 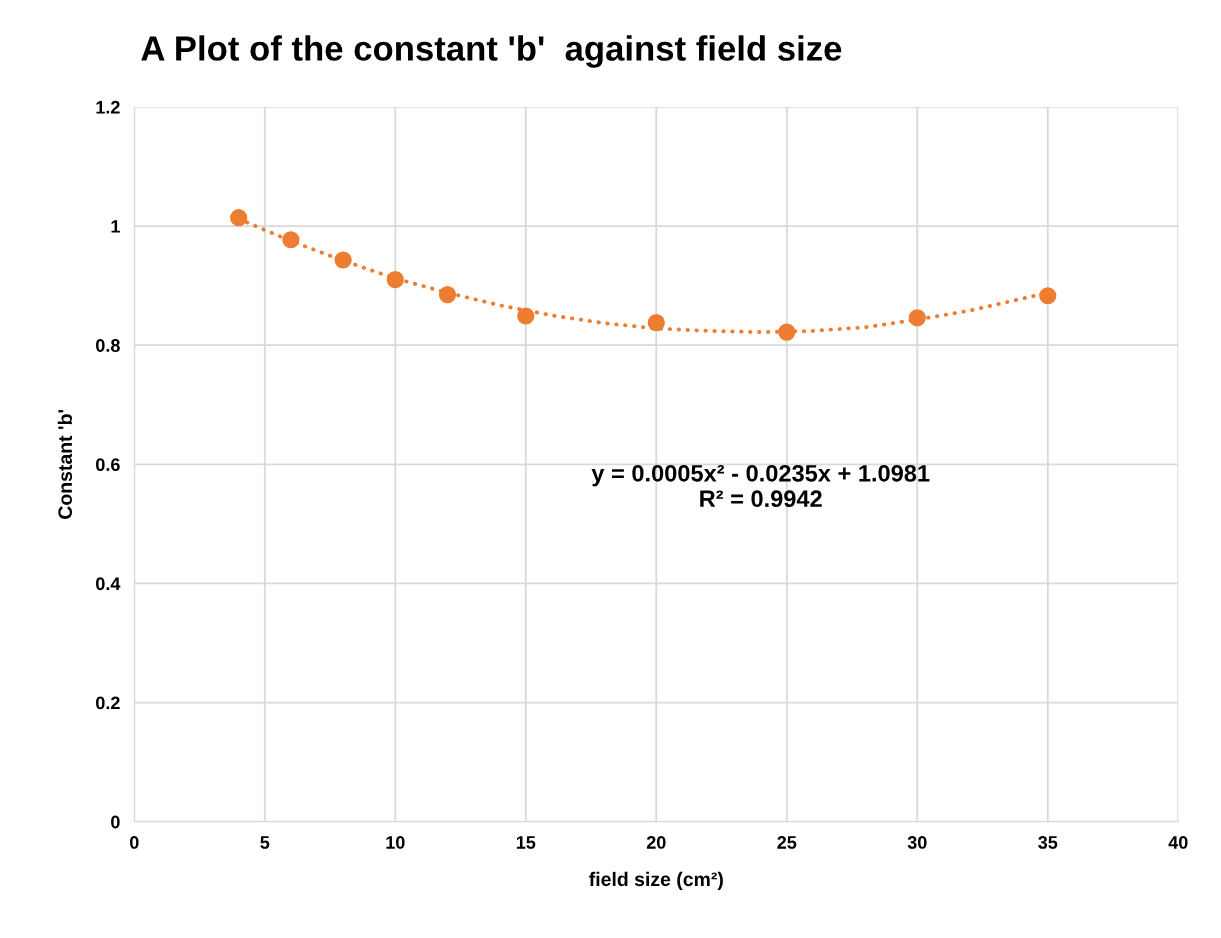 I want to click on x-axis-title: field size (cm²), so click(x=656, y=880).